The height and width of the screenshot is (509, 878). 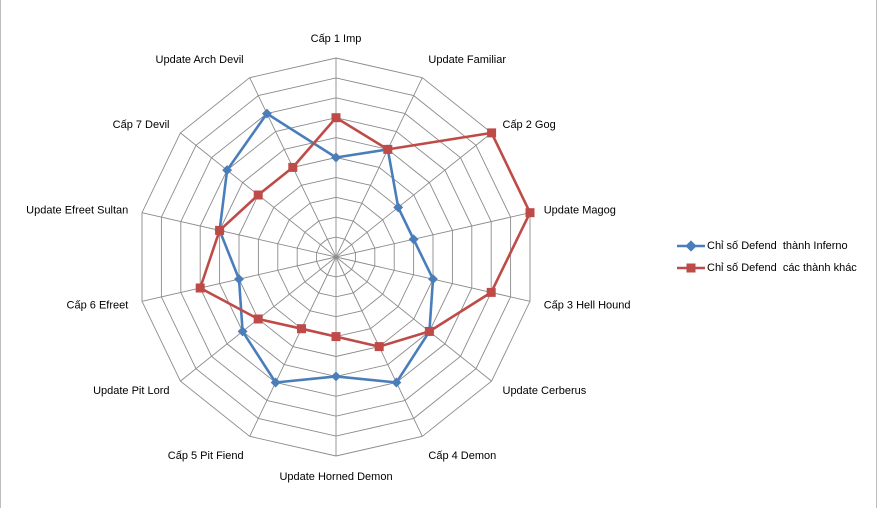 I want to click on legend-item-inferno: Chỉ số Defend thành Inferno, so click(x=767, y=246).